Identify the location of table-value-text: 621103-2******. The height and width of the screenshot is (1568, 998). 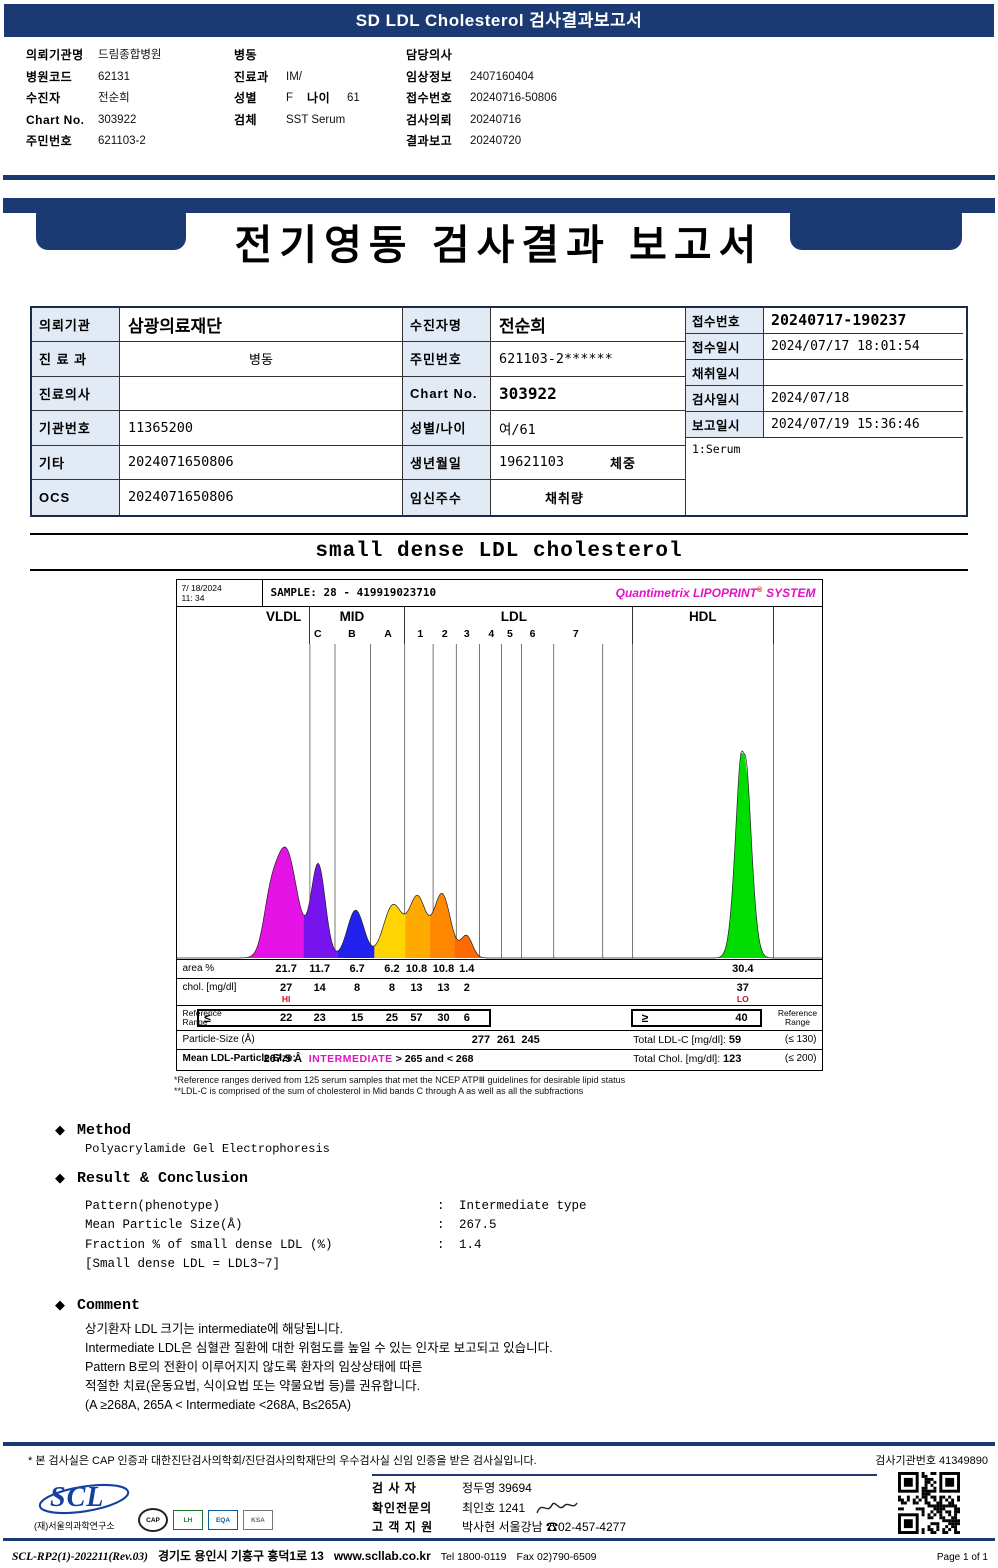
(556, 358).